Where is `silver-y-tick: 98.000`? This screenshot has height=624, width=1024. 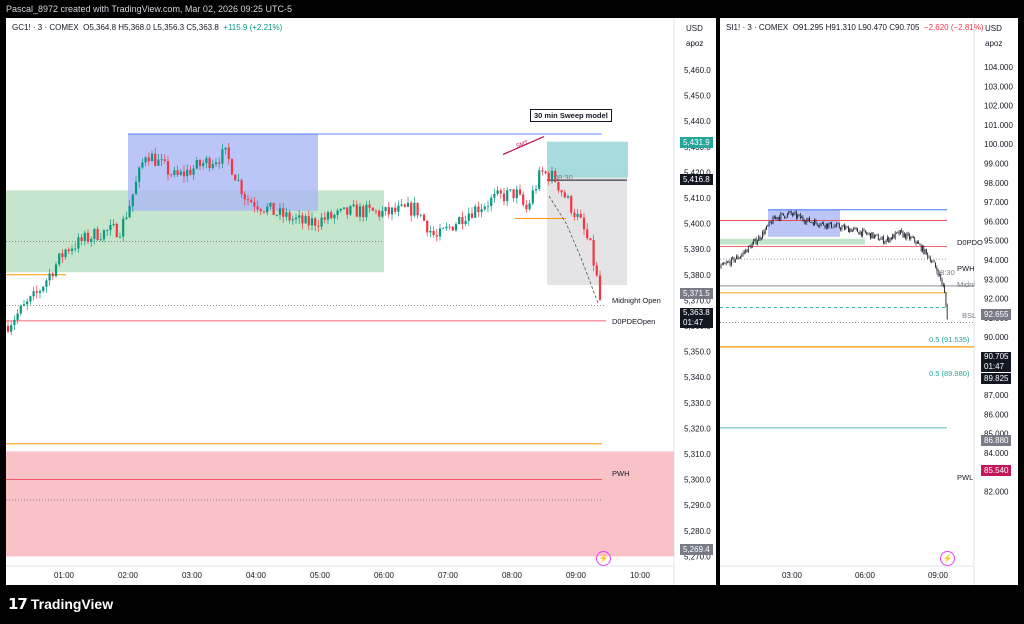
silver-y-tick: 98.000 is located at coordinates (996, 183).